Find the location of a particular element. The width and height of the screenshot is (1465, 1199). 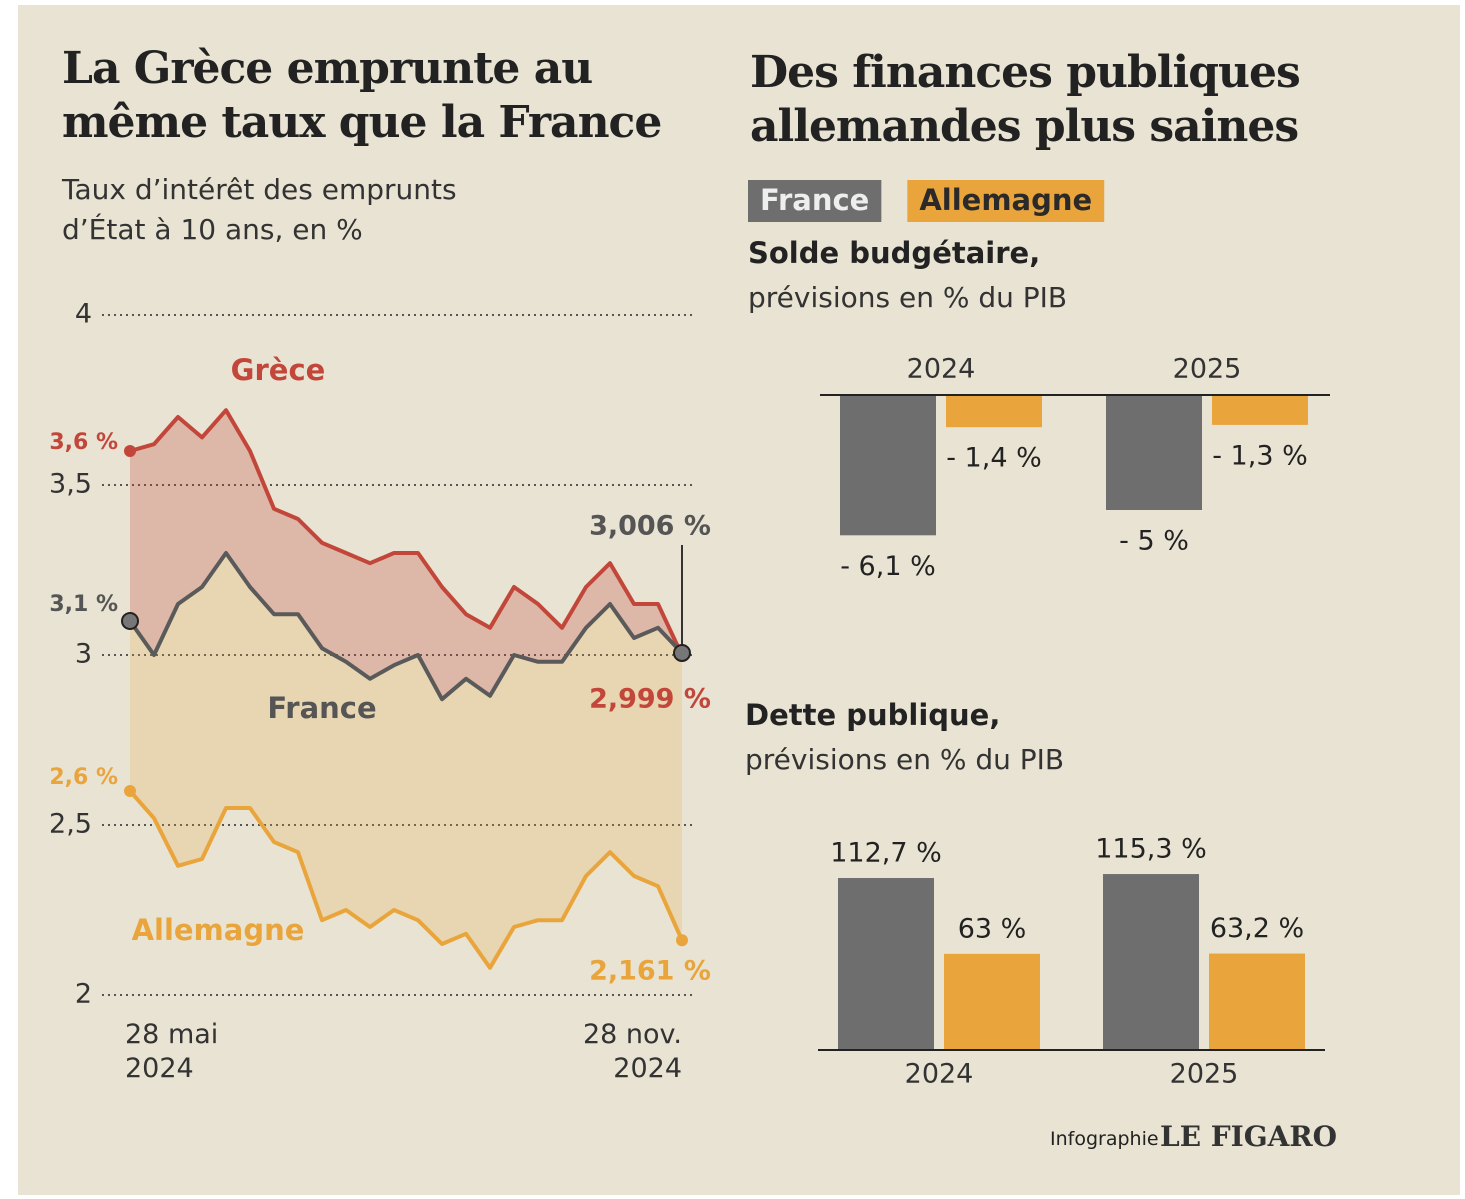

value-label: 3,6 % is located at coordinates (83, 442).